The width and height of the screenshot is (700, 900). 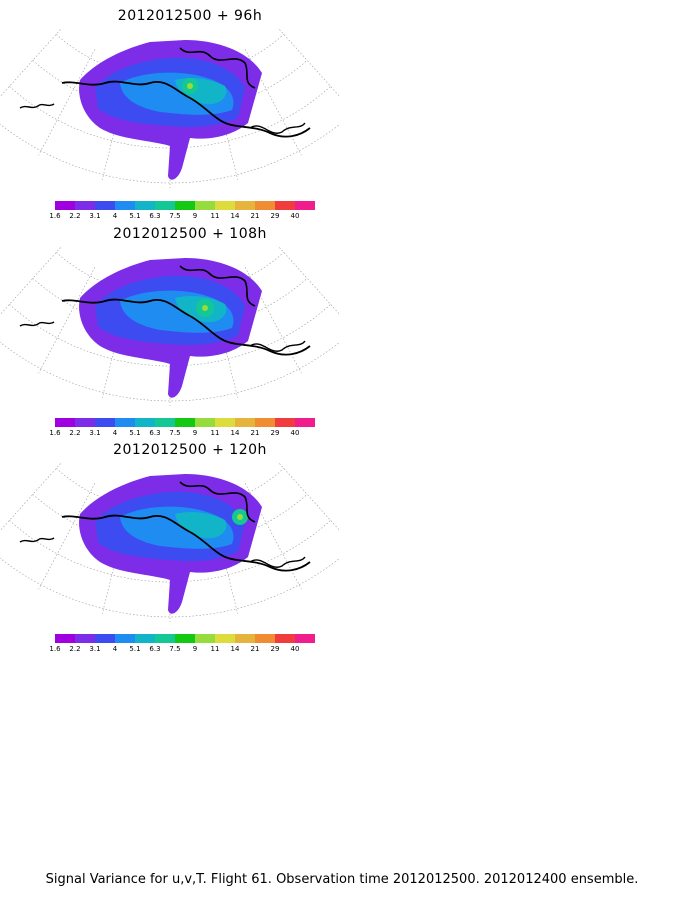 What do you see at coordinates (190, 16) in the screenshot?
I see `panel-title: 2012012500 + 96h` at bounding box center [190, 16].